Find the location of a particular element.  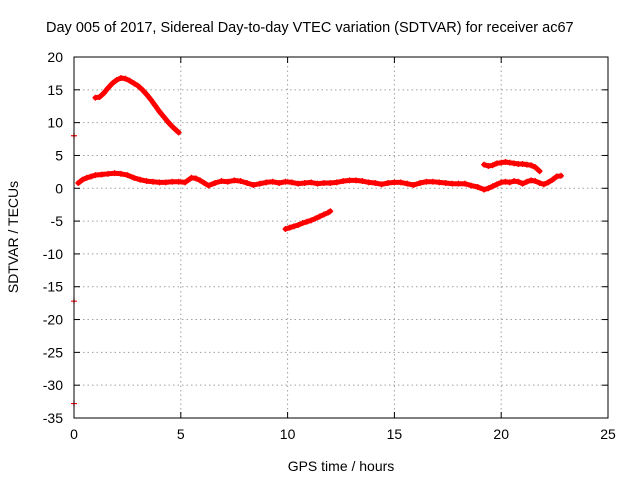

series-segment-upper-late is located at coordinates (512, 167).